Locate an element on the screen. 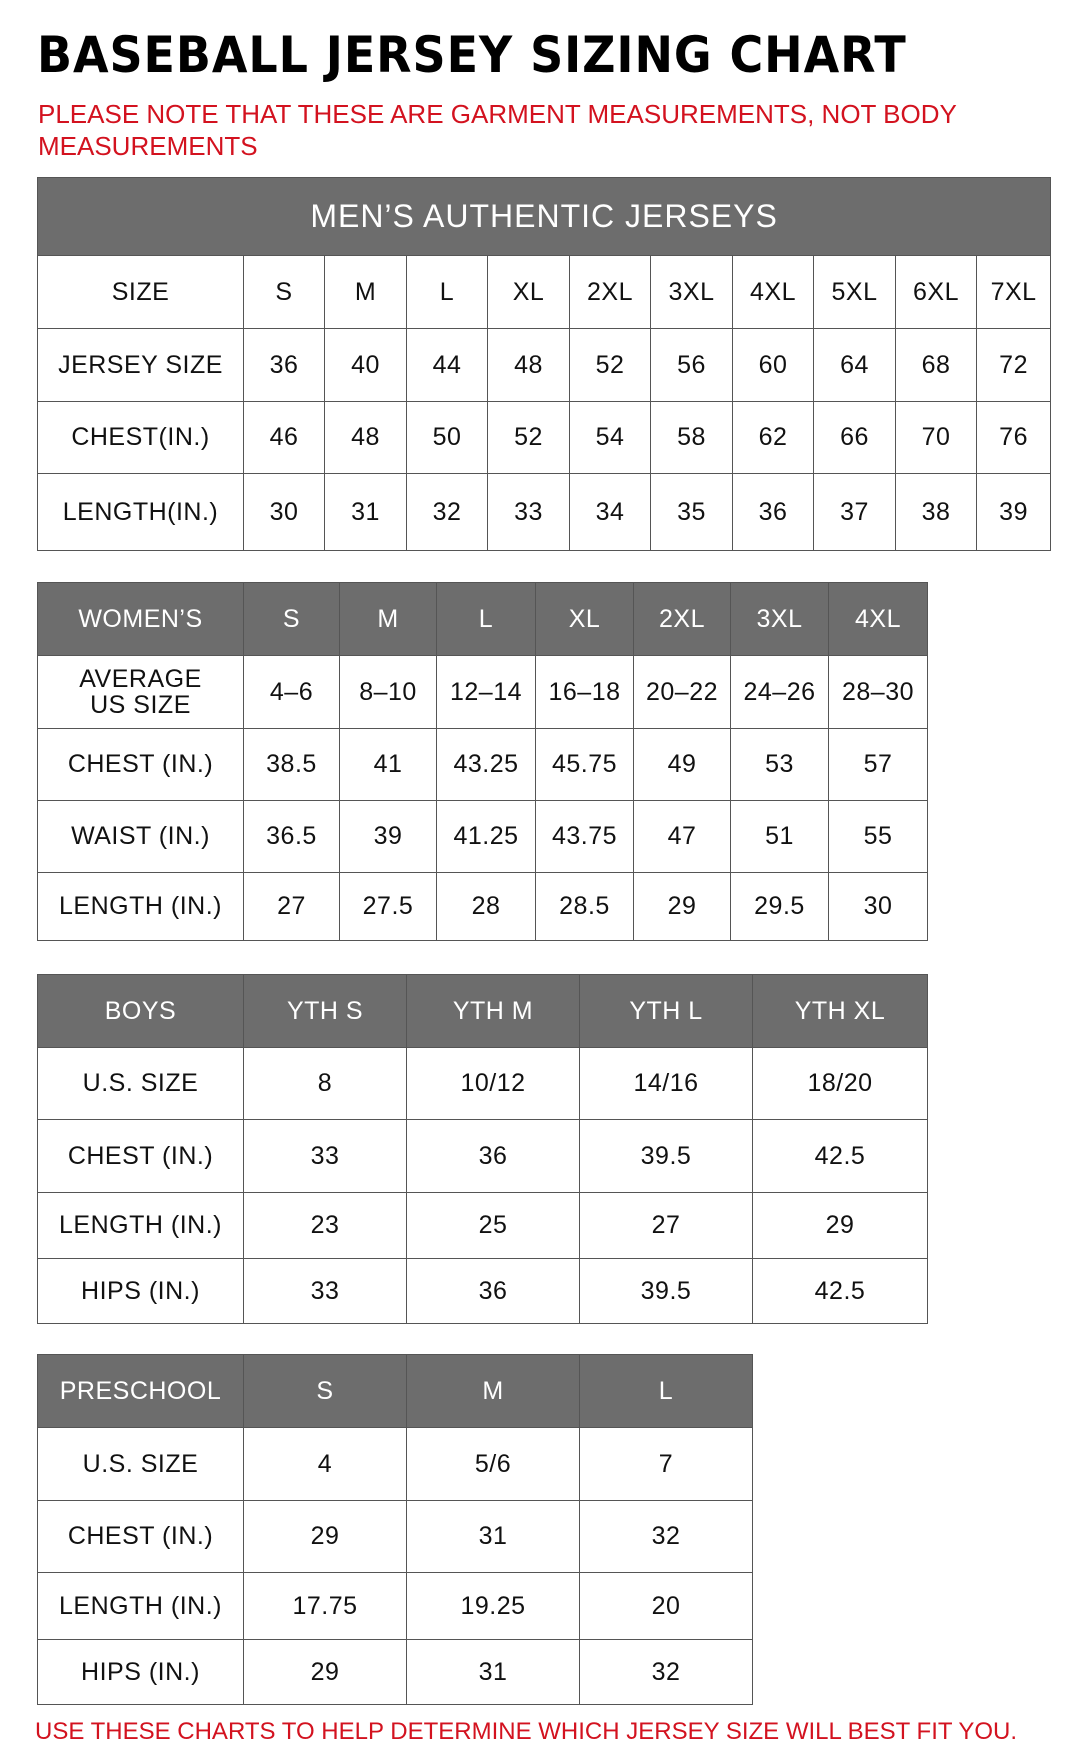 This screenshot has height=1746, width=1077. measurement-cell: 12–14 is located at coordinates (486, 692).